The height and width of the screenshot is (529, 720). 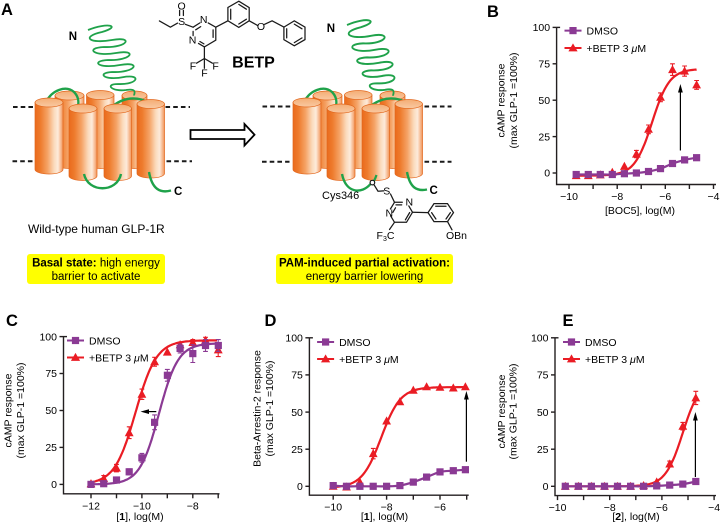 I want to click on svg-text: Basal state: high energy, so click(x=96, y=264).